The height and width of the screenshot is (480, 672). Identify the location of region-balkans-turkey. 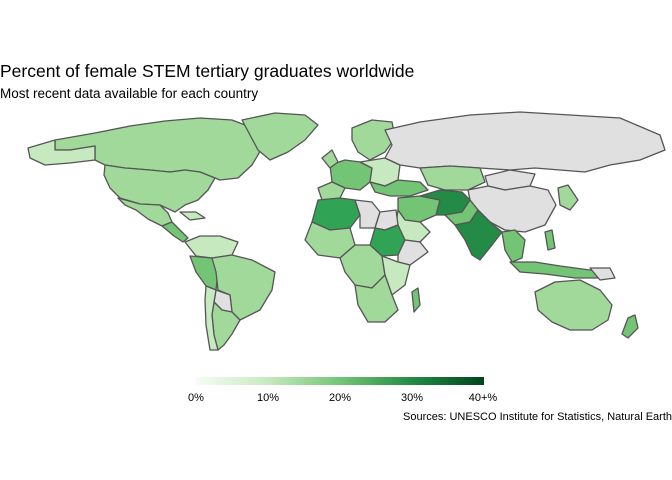
(399, 188).